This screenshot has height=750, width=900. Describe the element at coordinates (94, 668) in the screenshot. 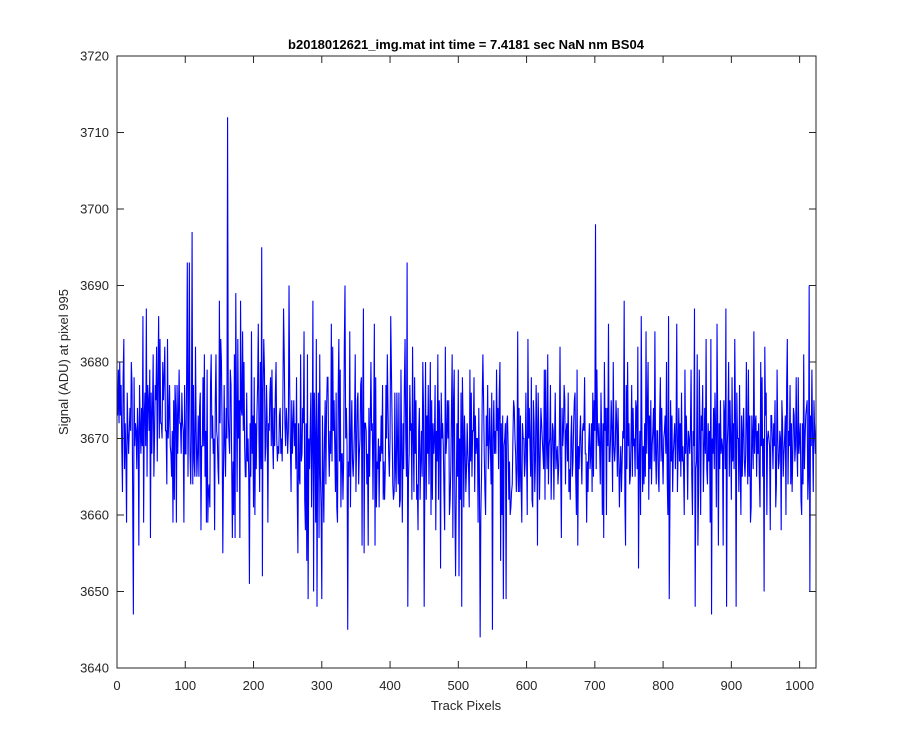

I see `y-tick-label: 3640` at that location.